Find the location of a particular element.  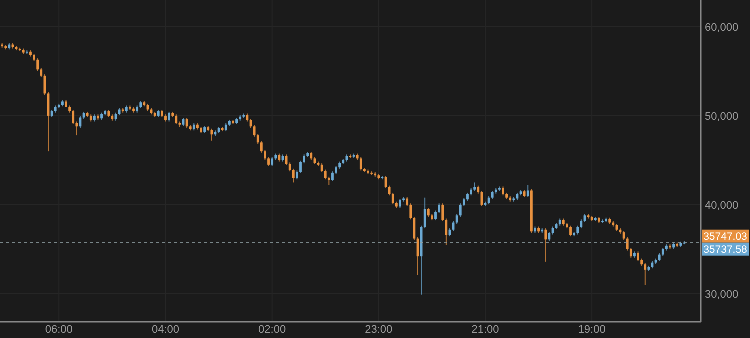

y-tick-label: 60,000 is located at coordinates (722, 28).